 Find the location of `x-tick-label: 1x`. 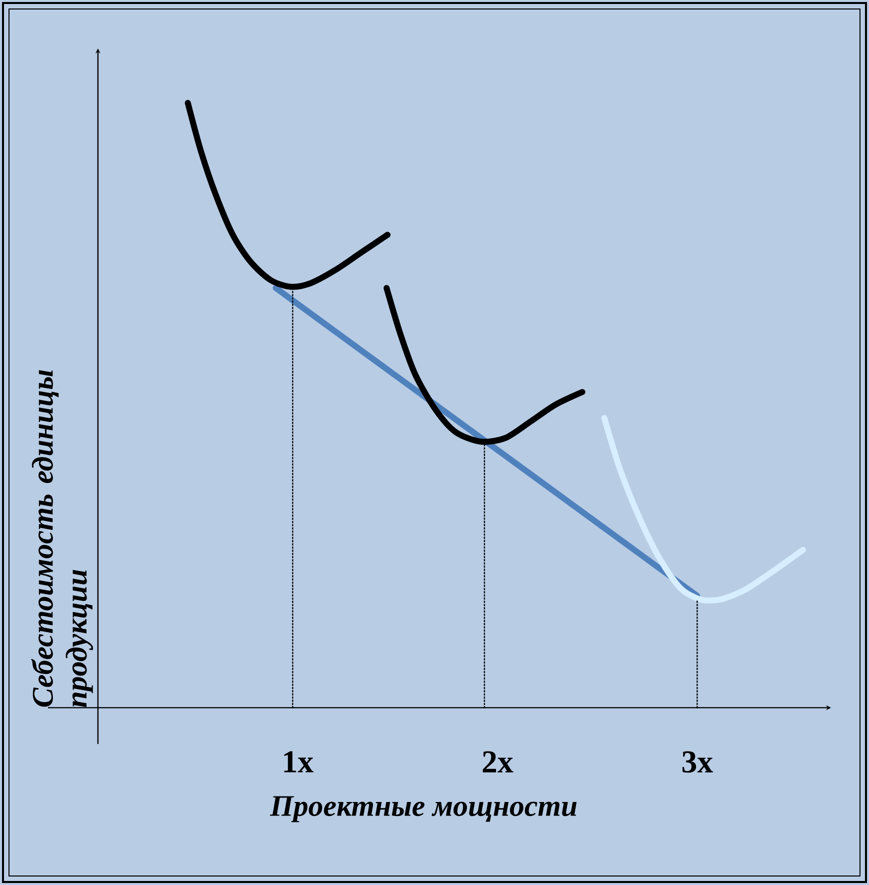

x-tick-label: 1x is located at coordinates (299, 761).